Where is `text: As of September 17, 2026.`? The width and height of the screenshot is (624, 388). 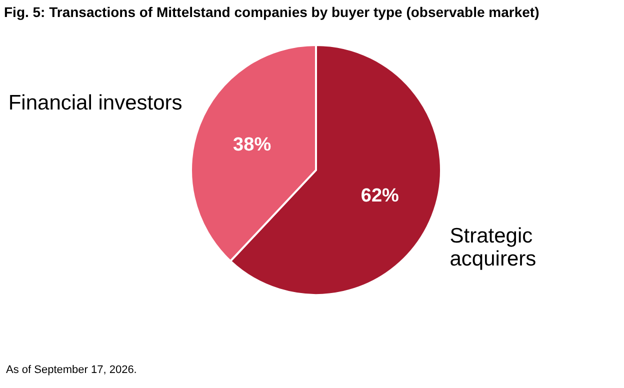 text: As of September 17, 2026. is located at coordinates (71, 370).